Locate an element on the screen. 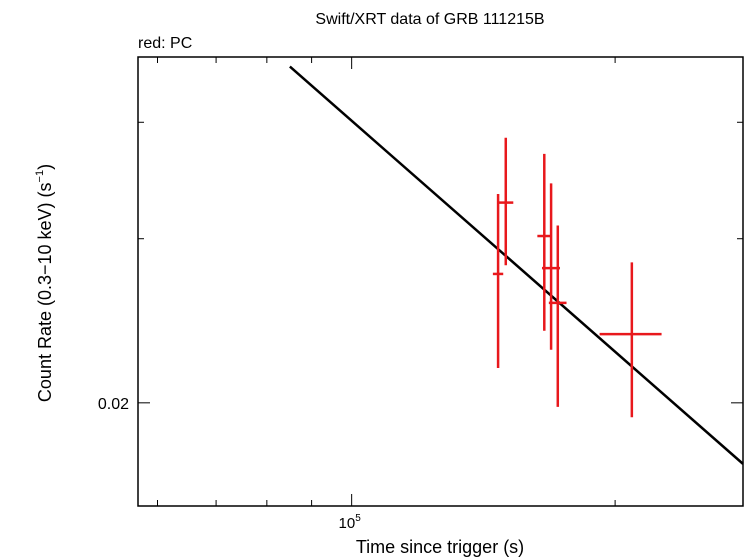  chart-subtitle: red: PC is located at coordinates (165, 43).